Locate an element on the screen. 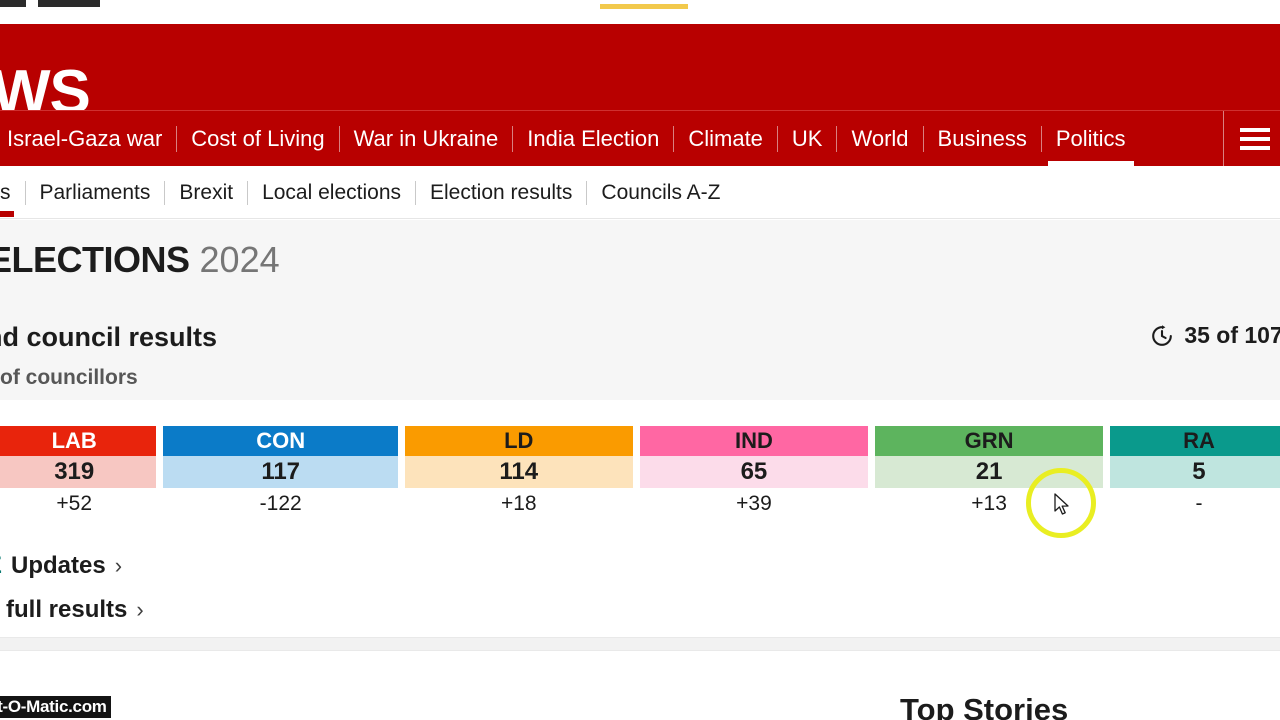 Image resolution: width=1280 pixels, height=720 pixels. page-progress-underline is located at coordinates (644, 6).